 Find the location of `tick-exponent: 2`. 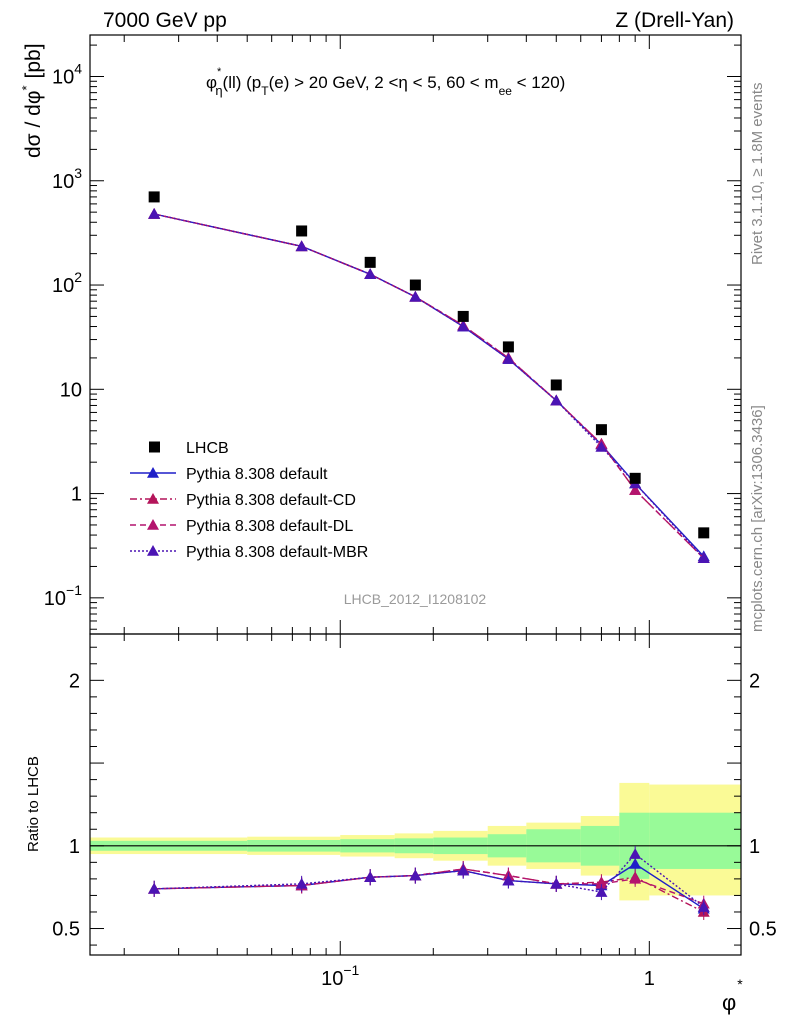

tick-exponent: 2 is located at coordinates (78, 277).